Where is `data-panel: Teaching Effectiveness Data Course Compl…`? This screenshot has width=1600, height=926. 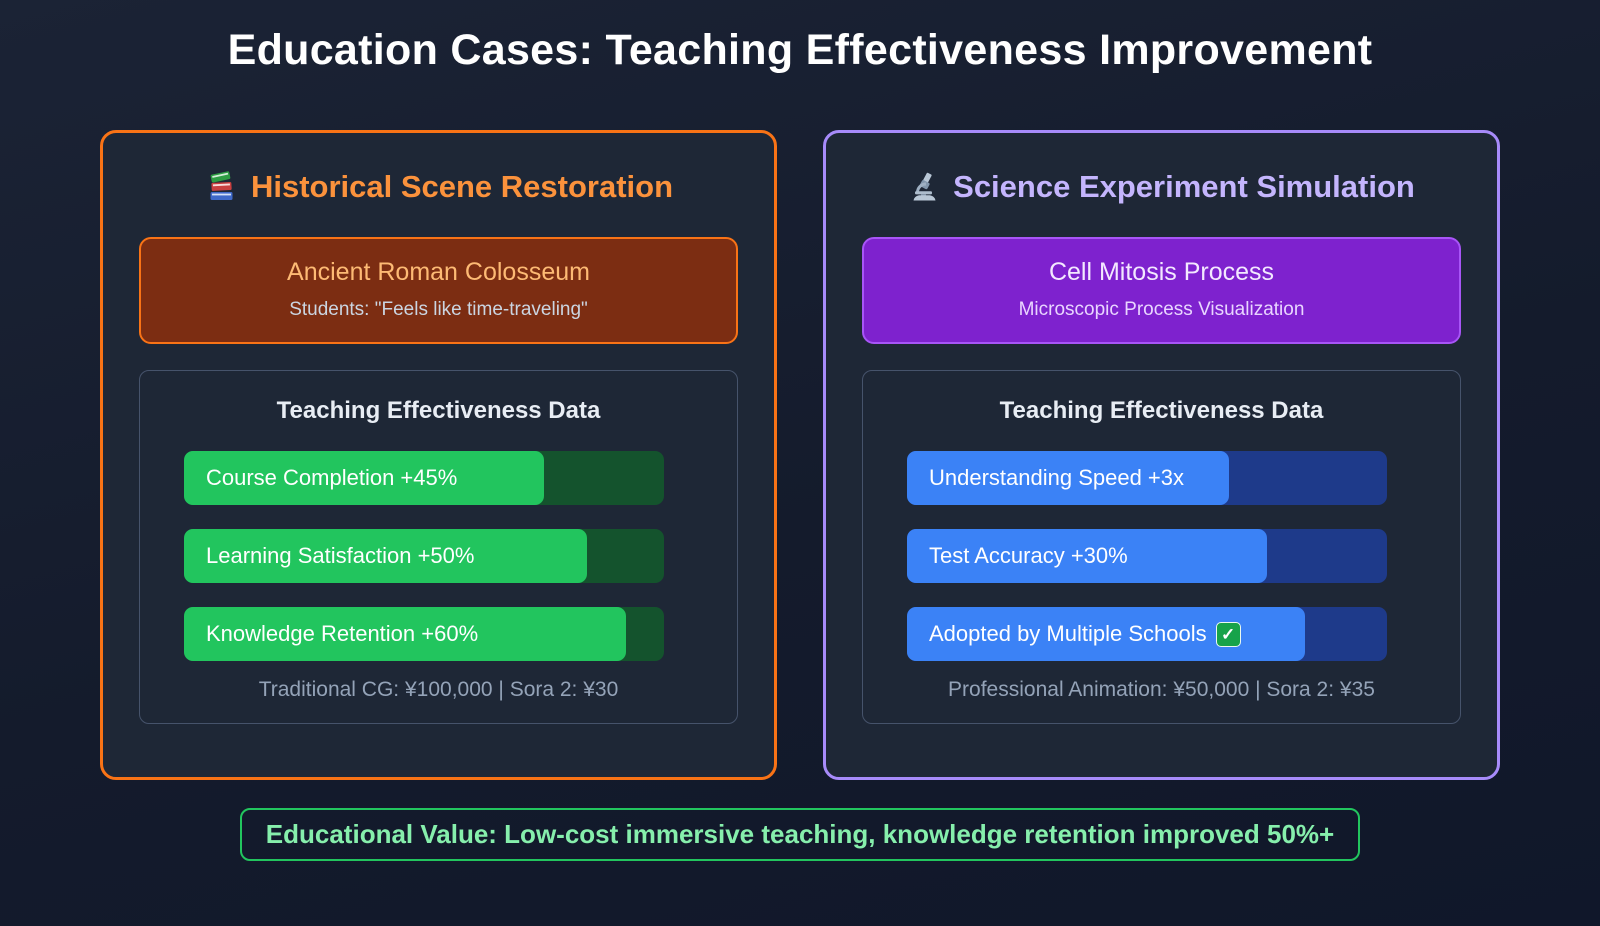 data-panel: Teaching Effectiveness Data Course Compl… is located at coordinates (438, 547).